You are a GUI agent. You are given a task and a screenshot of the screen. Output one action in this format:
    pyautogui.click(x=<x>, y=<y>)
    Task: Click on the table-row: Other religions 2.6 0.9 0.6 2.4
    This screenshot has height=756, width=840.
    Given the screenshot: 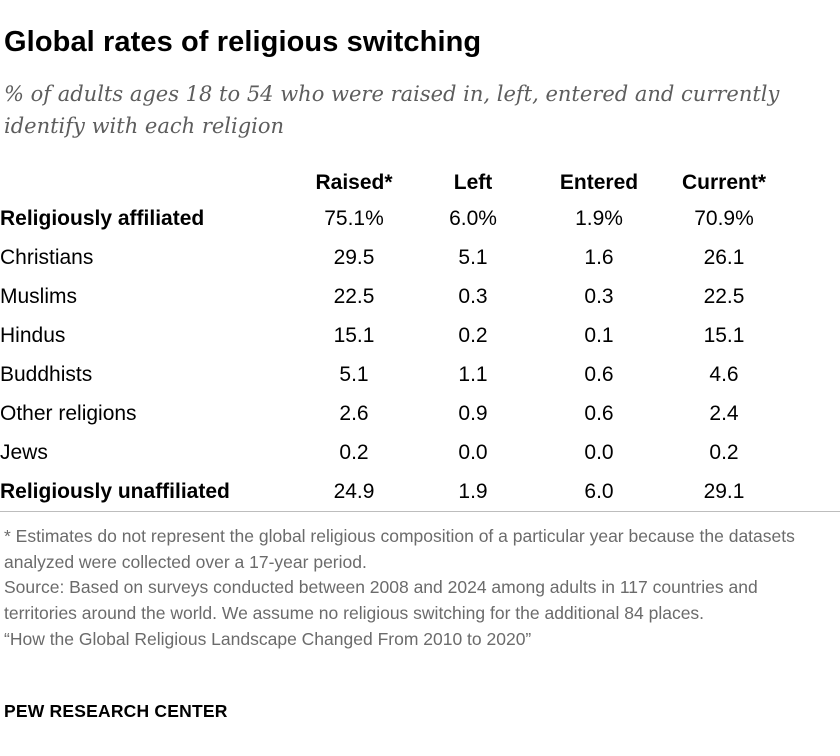 What is the action you would take?
    pyautogui.click(x=392, y=413)
    